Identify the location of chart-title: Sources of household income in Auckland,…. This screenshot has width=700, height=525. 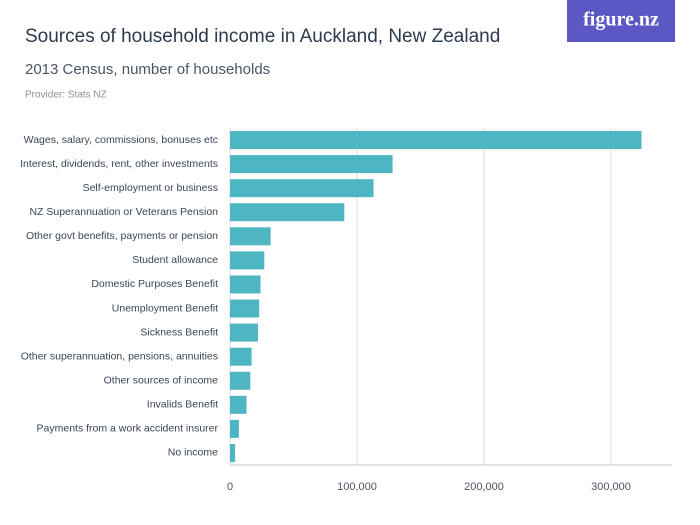
(262, 36).